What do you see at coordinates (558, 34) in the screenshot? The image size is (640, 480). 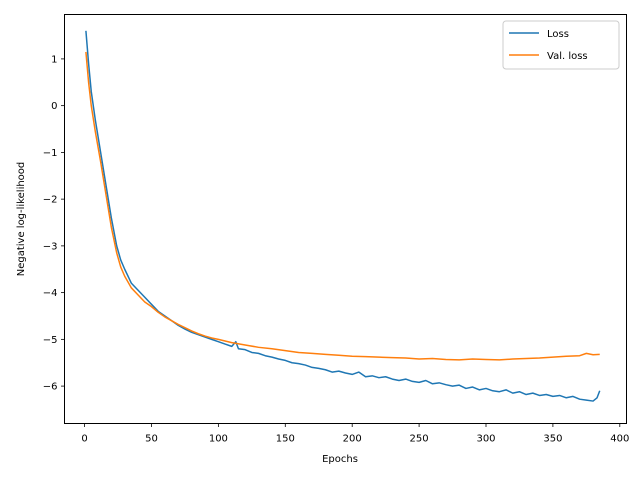 I see `legend-label-loss: Loss` at bounding box center [558, 34].